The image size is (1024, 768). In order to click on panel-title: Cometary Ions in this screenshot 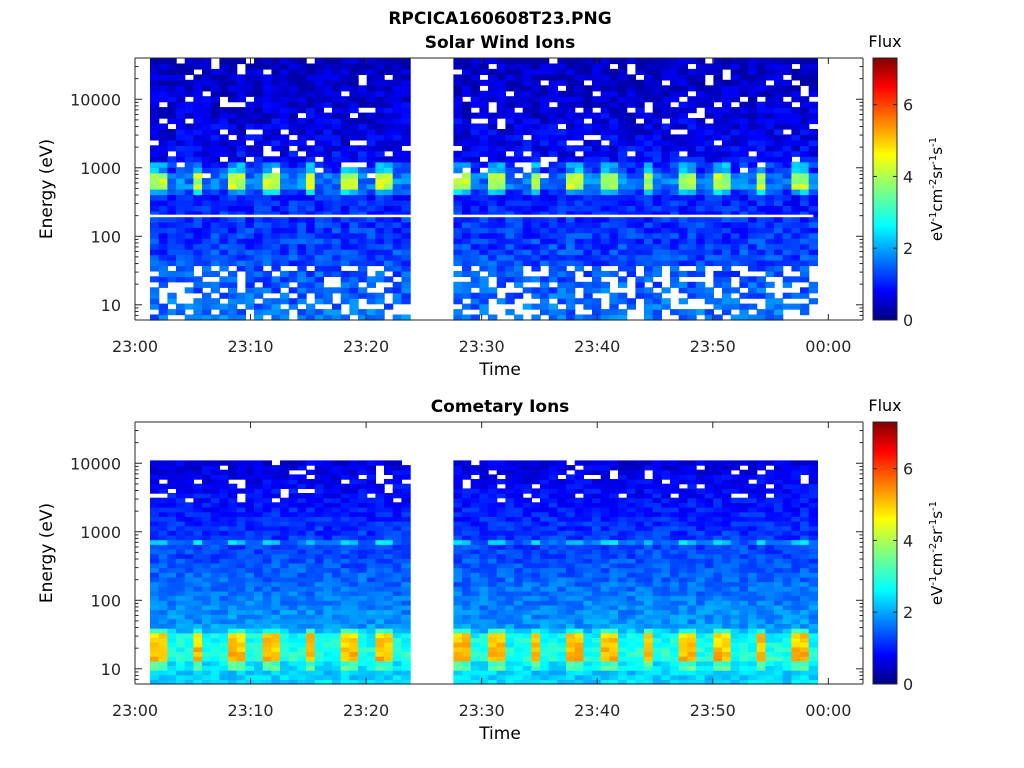, I will do `click(500, 407)`.